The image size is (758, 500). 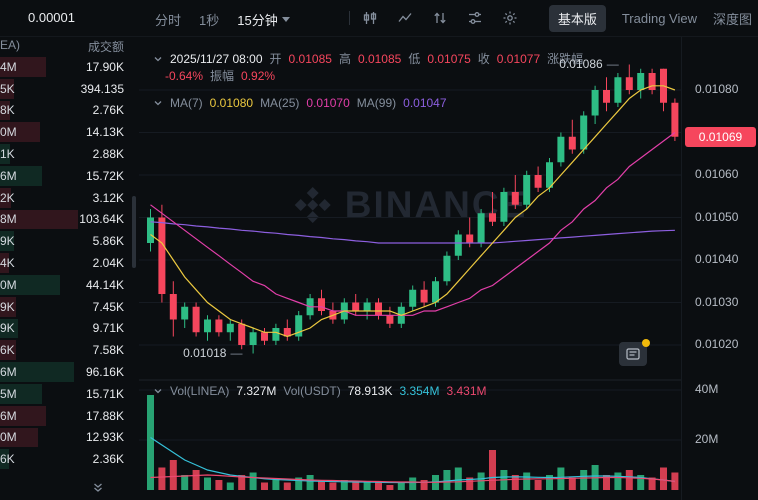 I want to click on low-value: 0.01075, so click(x=449, y=58).